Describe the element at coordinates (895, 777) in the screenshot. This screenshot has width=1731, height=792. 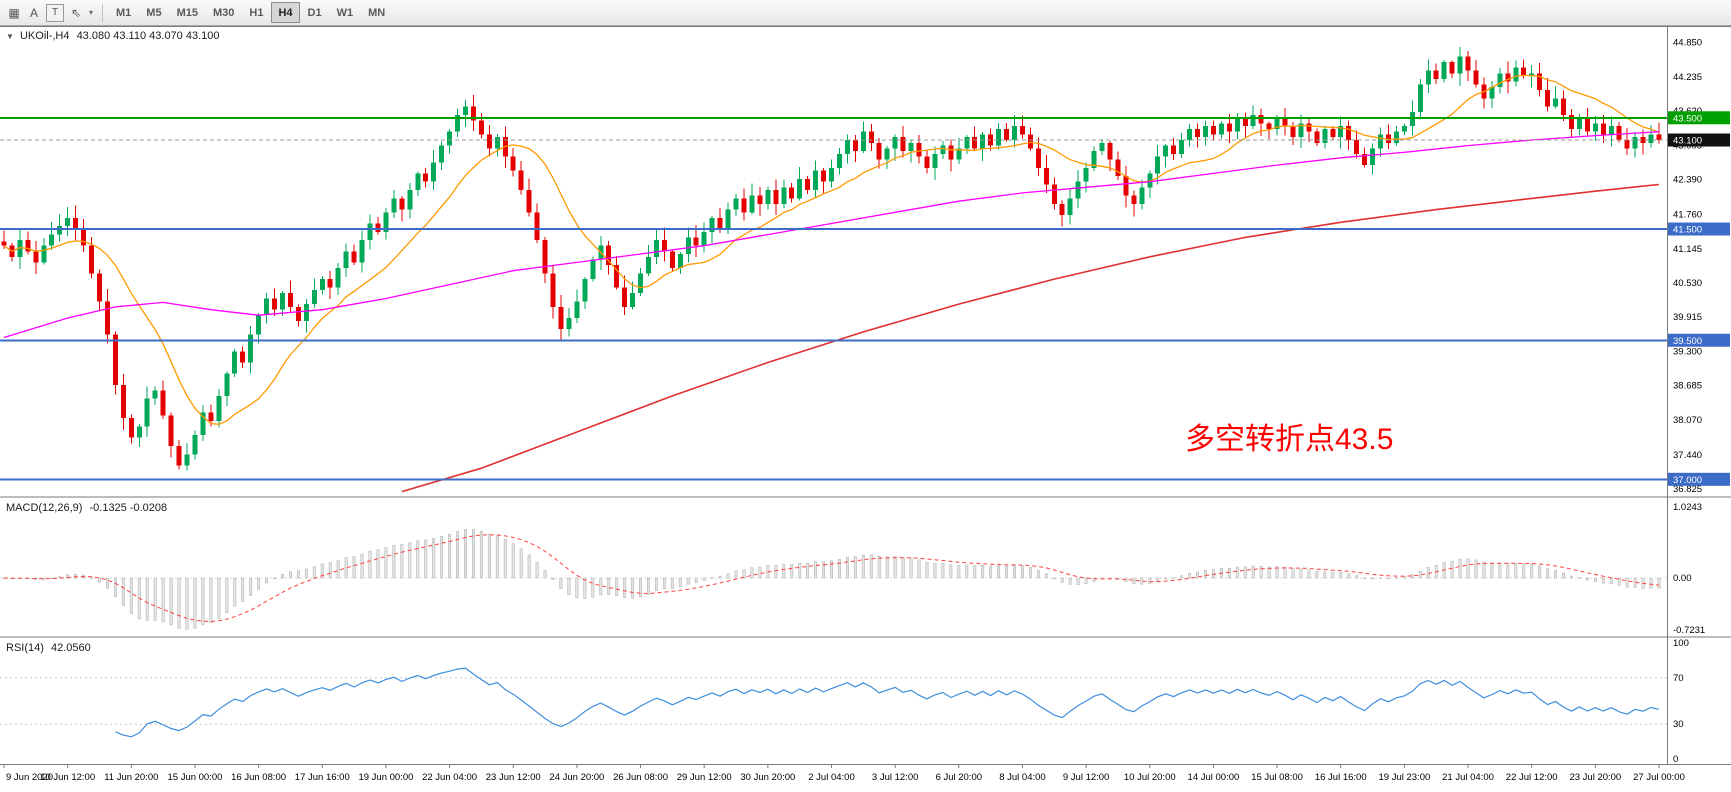
I see `time-axis-label: 3 Jul 12:00` at that location.